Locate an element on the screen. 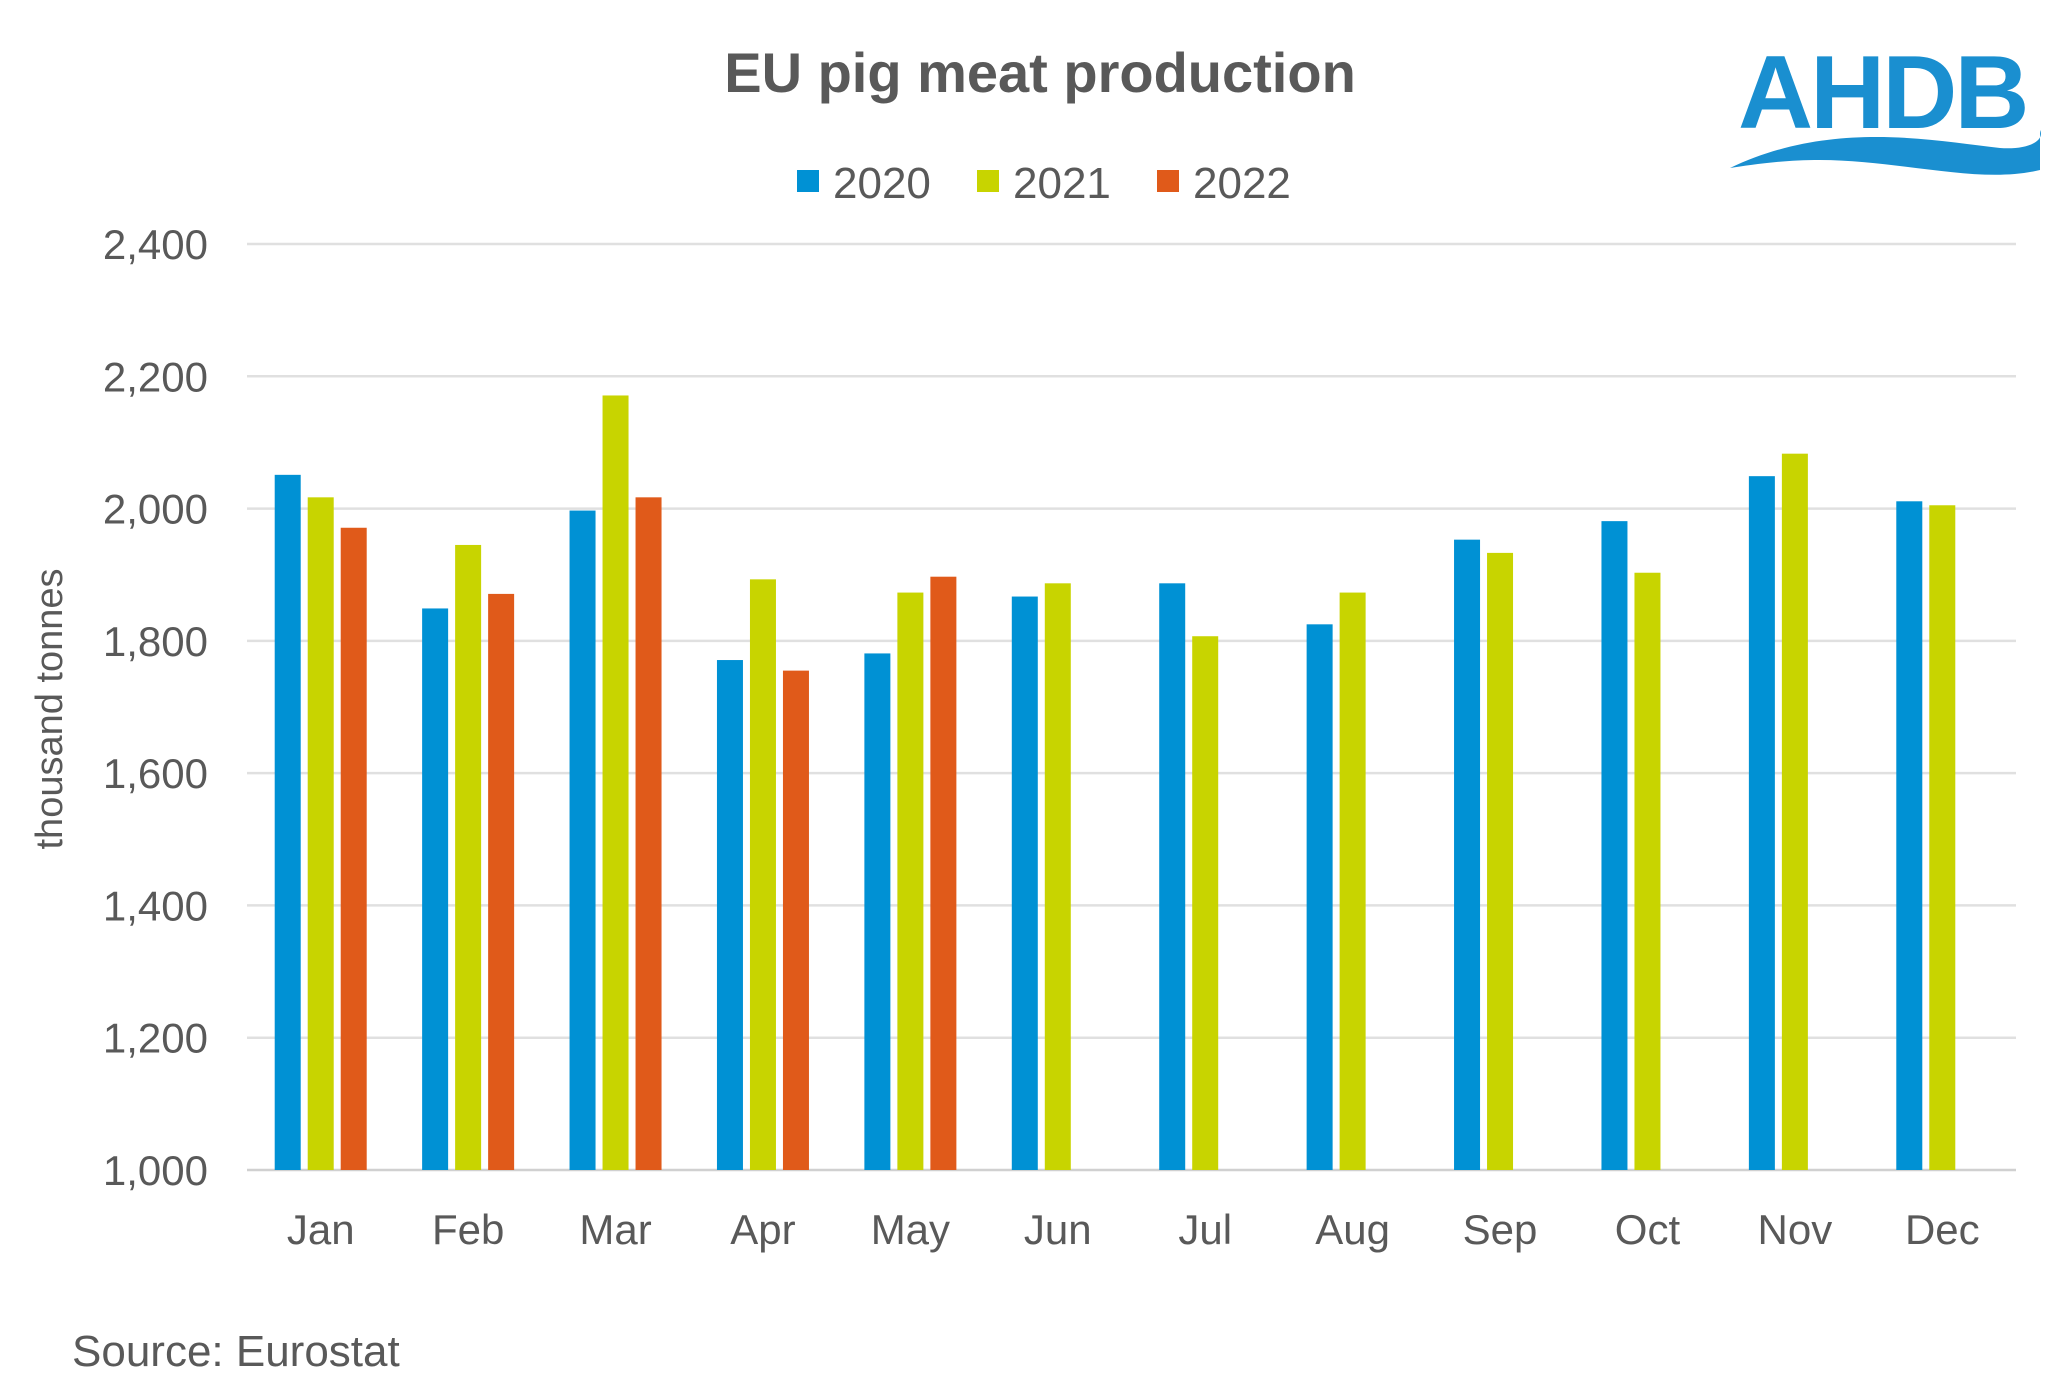 The image size is (2068, 1379). legend: 2020 2021 2022 is located at coordinates (1044, 183).